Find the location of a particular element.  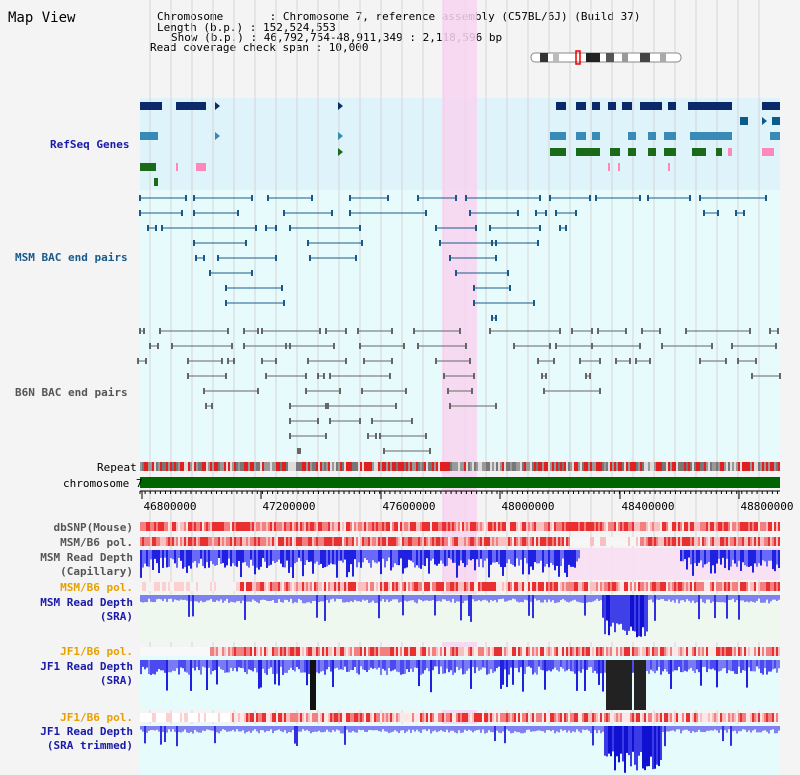

repeat-track is located at coordinates (460, 466).